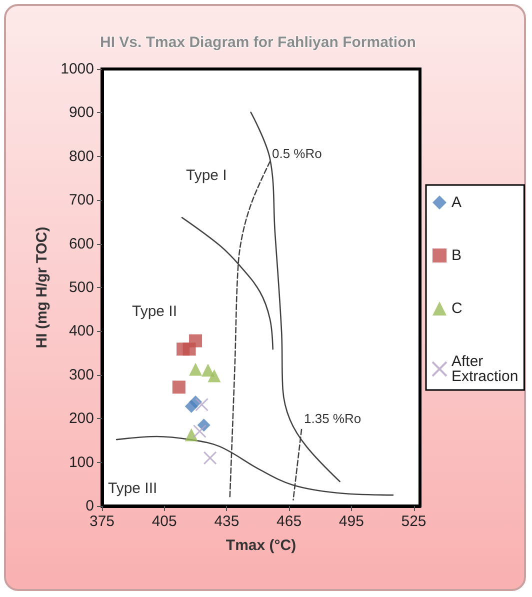 Image resolution: width=532 pixels, height=597 pixels. I want to click on y-tick-label: 1000, so click(77, 69).